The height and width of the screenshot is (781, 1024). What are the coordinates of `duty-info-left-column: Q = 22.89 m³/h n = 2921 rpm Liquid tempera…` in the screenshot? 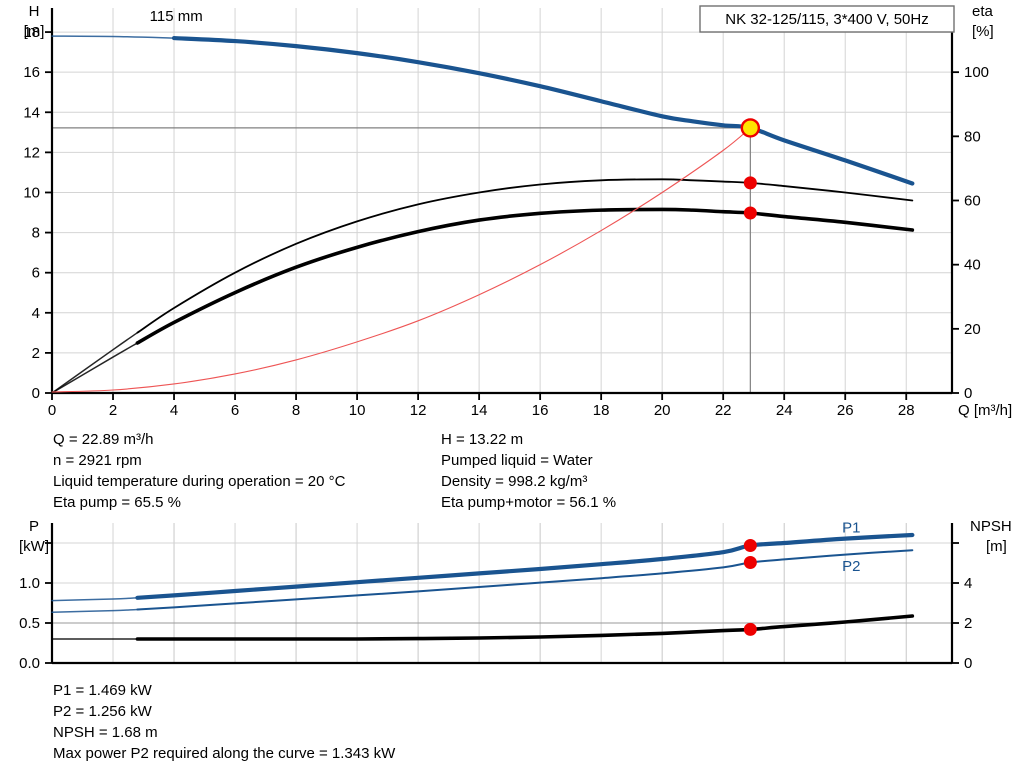 It's located at (199, 471).